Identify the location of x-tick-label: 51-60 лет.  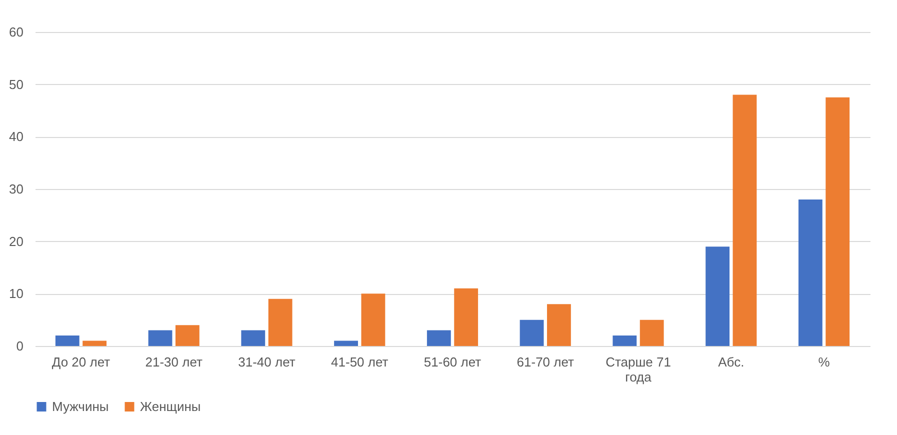
(453, 362).